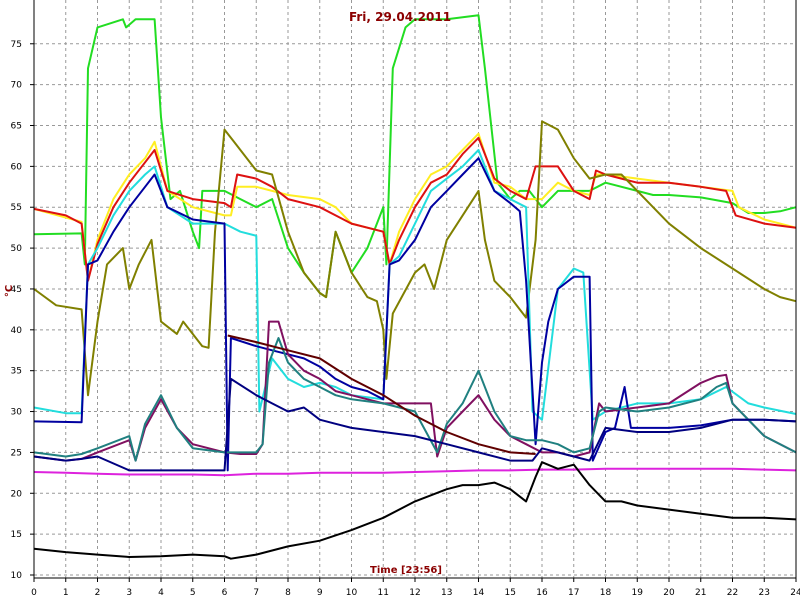 The image size is (800, 600). I want to click on x-axis-label: Time [23:56], so click(406, 570).